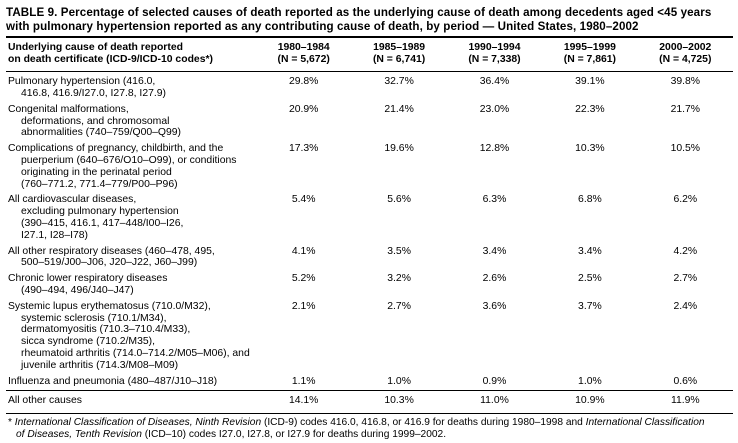 The width and height of the screenshot is (738, 443). Describe the element at coordinates (55, 235) in the screenshot. I see `cause-line: I27.1, I28–I78)` at that location.